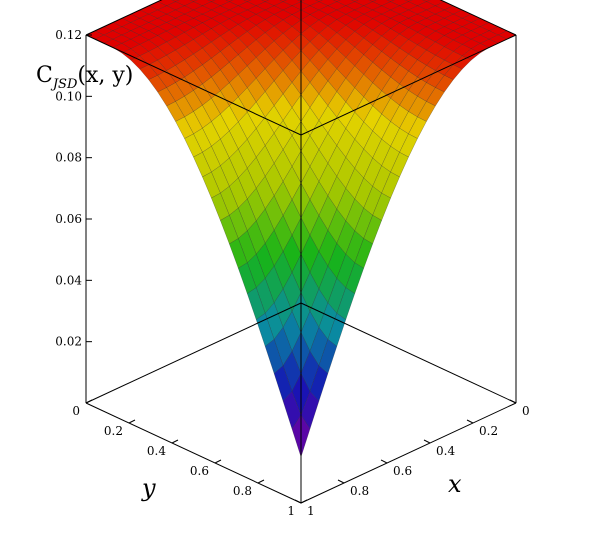 This screenshot has width=604, height=534. What do you see at coordinates (148, 488) in the screenshot?
I see `y-axis-title: y` at bounding box center [148, 488].